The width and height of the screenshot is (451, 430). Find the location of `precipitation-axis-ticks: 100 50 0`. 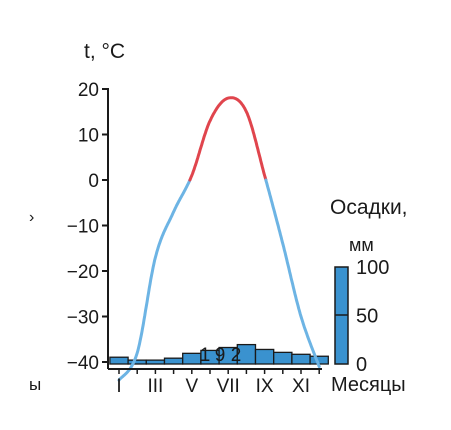

precipitation-axis-ticks: 100 50 0 is located at coordinates (372, 316).